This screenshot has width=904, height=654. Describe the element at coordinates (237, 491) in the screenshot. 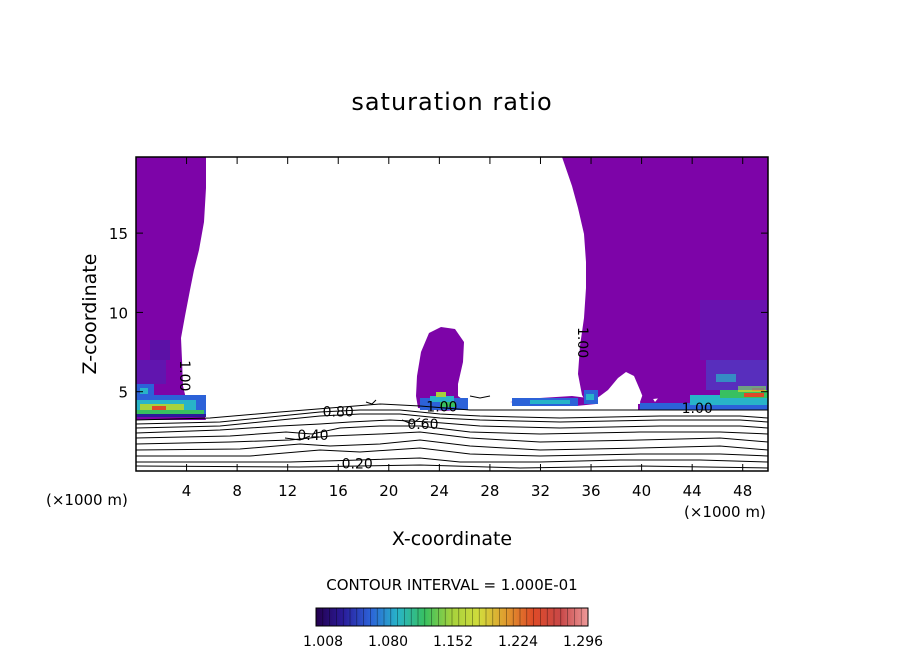

I see `x-tick-label: 8` at that location.